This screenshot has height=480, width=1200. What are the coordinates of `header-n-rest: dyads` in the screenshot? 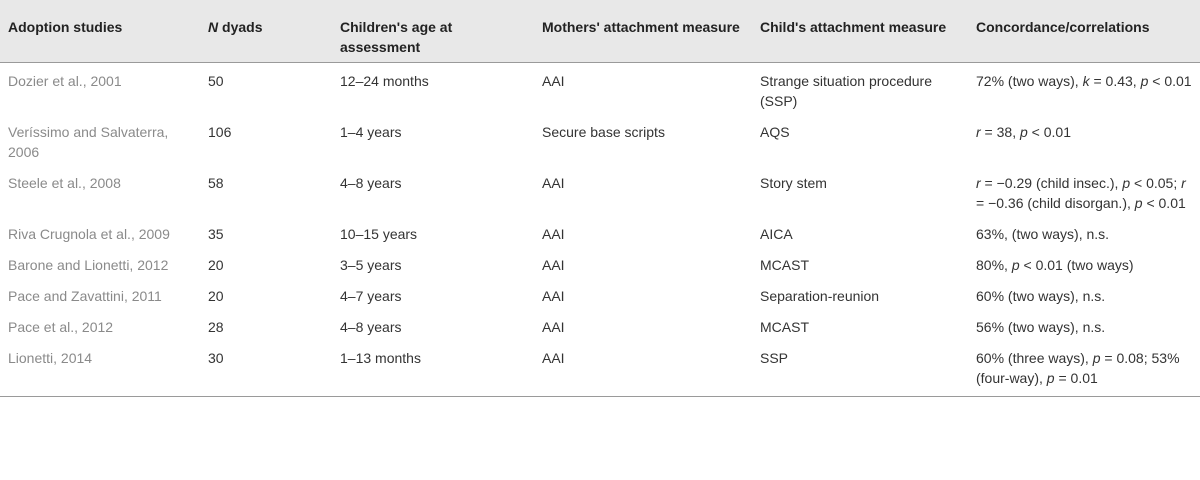 It's located at (240, 27).